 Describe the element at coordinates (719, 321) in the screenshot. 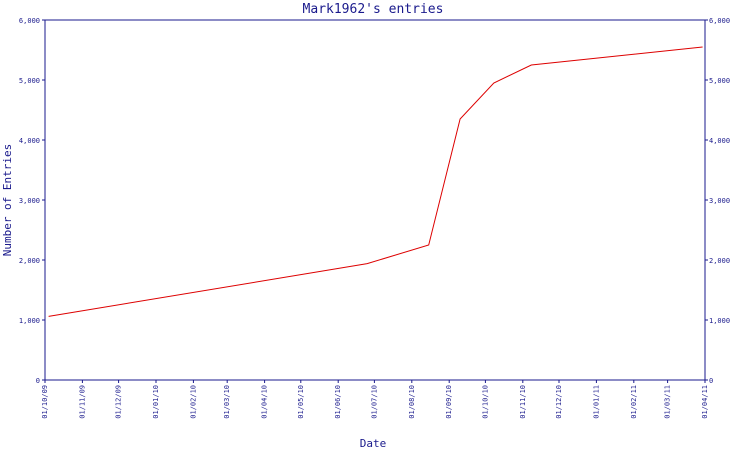

I see `y-tick-label-right: 1,000` at that location.